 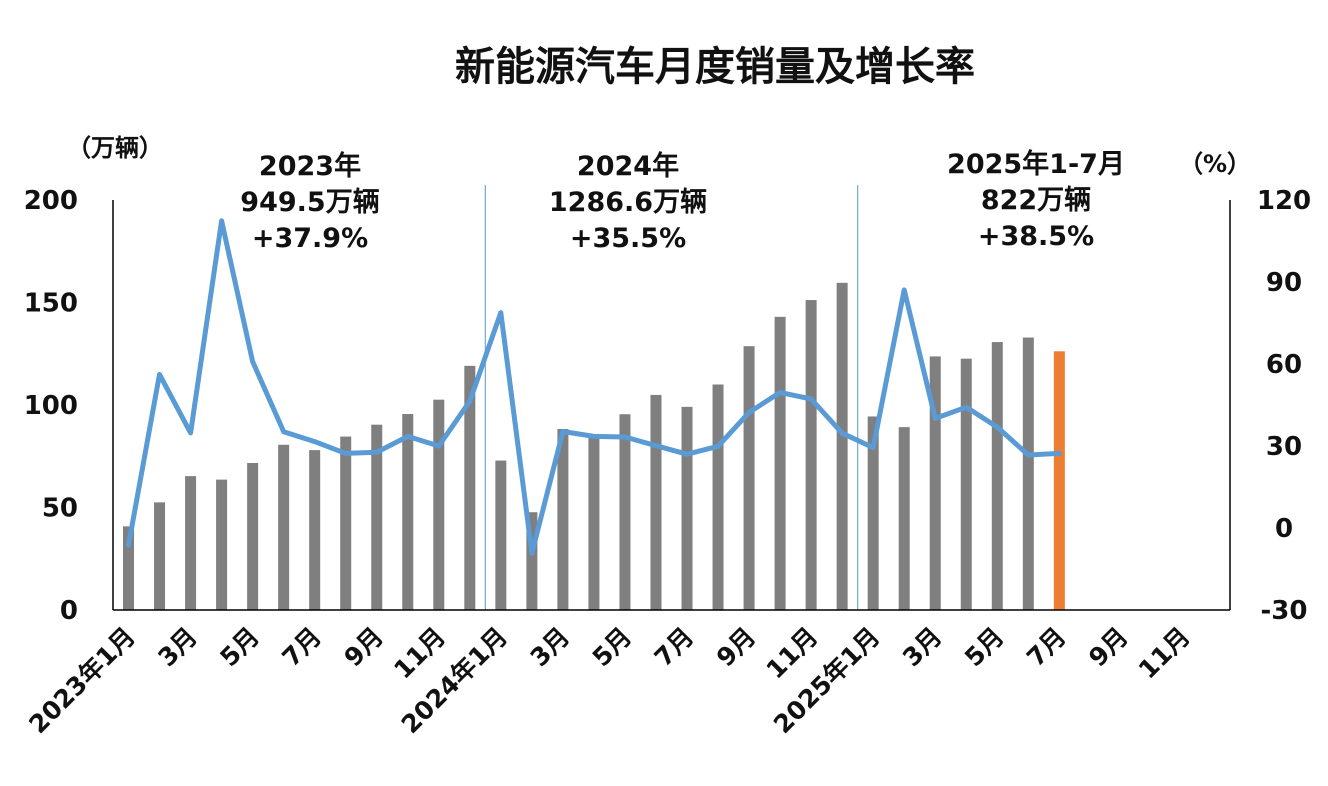 I want to click on chart-title: 新能源汽车月度销量及增长率, so click(x=715, y=67).